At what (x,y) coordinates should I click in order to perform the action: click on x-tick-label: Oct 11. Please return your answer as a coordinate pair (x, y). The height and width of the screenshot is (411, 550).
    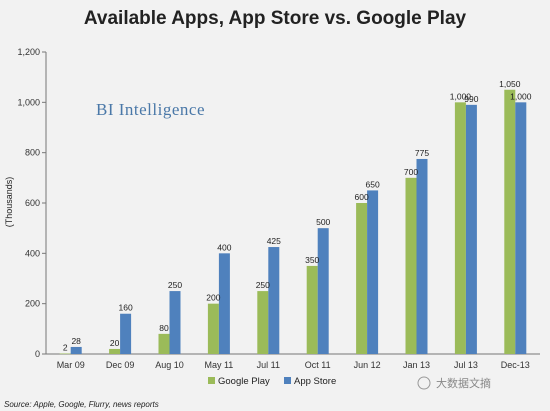
    Looking at the image, I should click on (318, 365).